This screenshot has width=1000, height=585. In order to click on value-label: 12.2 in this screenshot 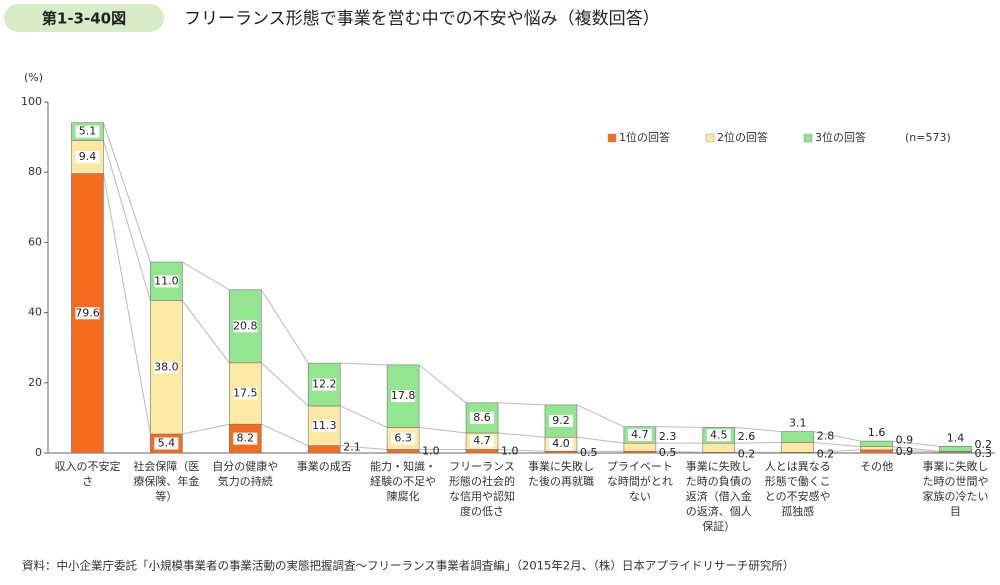, I will do `click(324, 384)`.